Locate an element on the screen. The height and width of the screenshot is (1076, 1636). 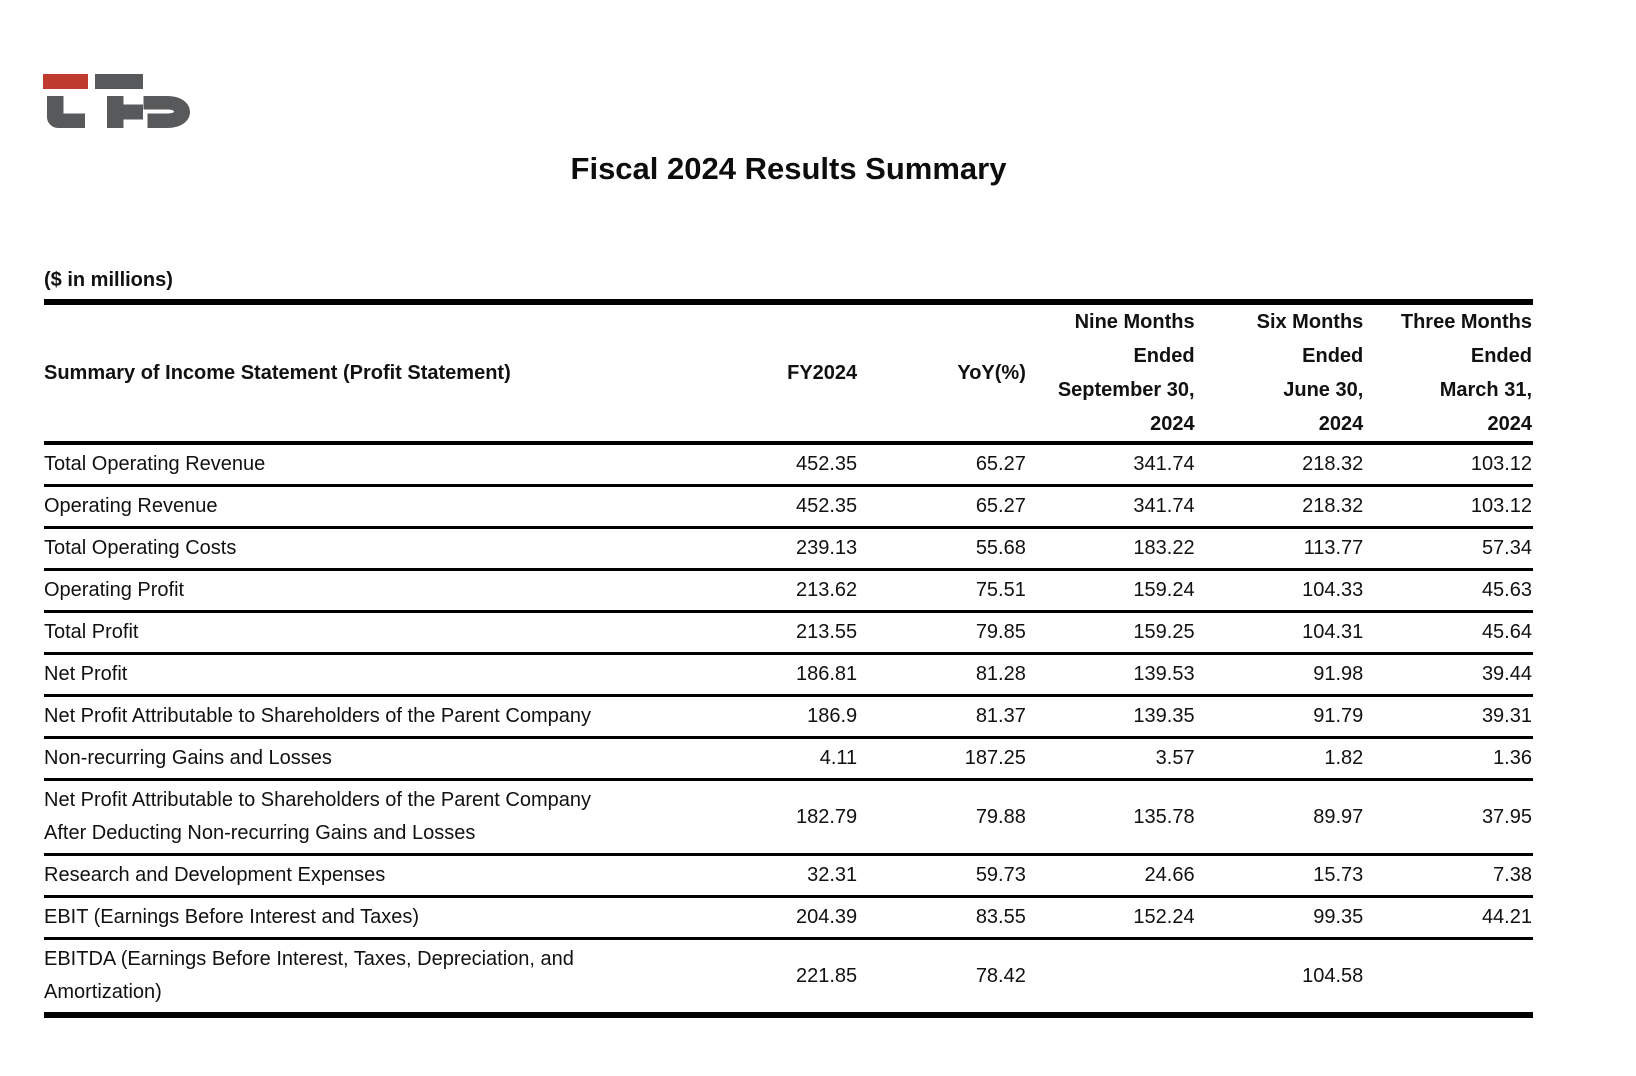
cell-nine-months: 24.66 is located at coordinates (1111, 875).